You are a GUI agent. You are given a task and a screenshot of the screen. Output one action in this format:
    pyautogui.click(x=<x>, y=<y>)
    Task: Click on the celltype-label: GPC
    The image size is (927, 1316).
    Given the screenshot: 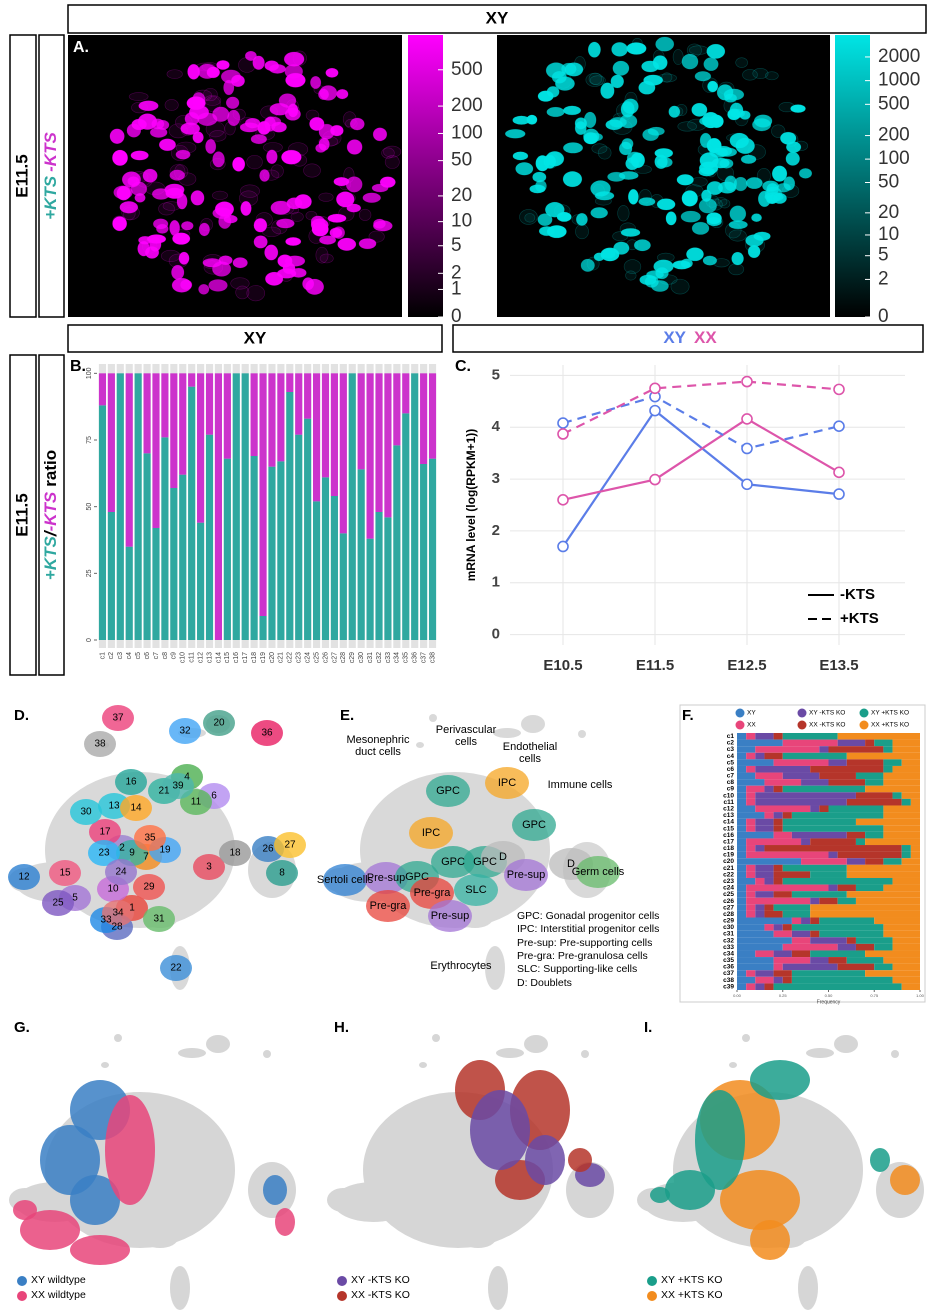 What is the action you would take?
    pyautogui.click(x=485, y=862)
    